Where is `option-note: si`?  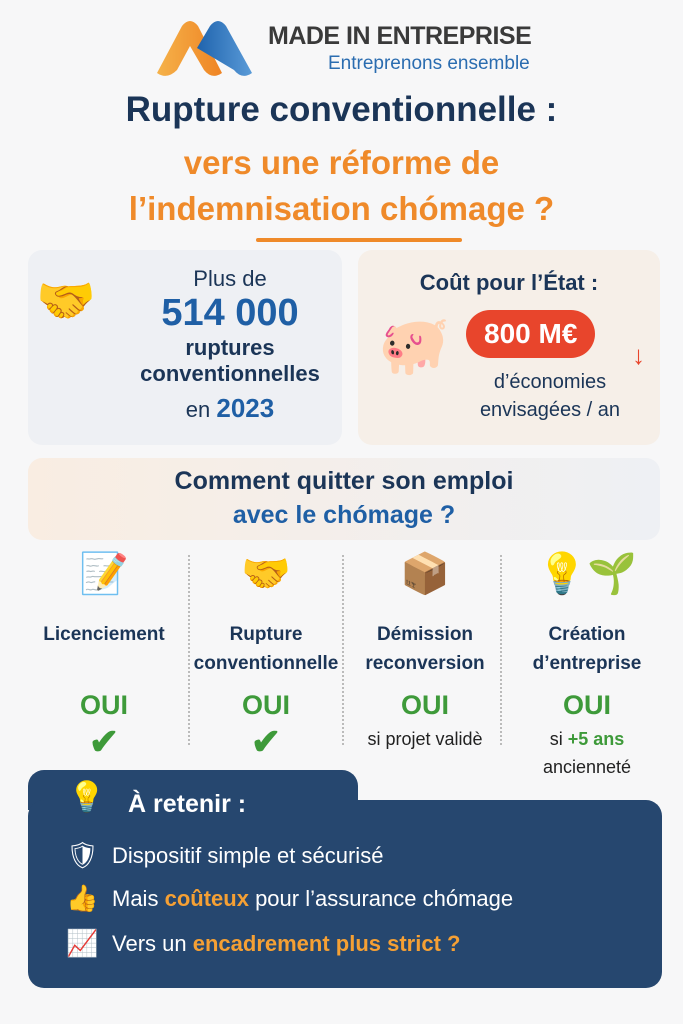 option-note: si is located at coordinates (556, 739).